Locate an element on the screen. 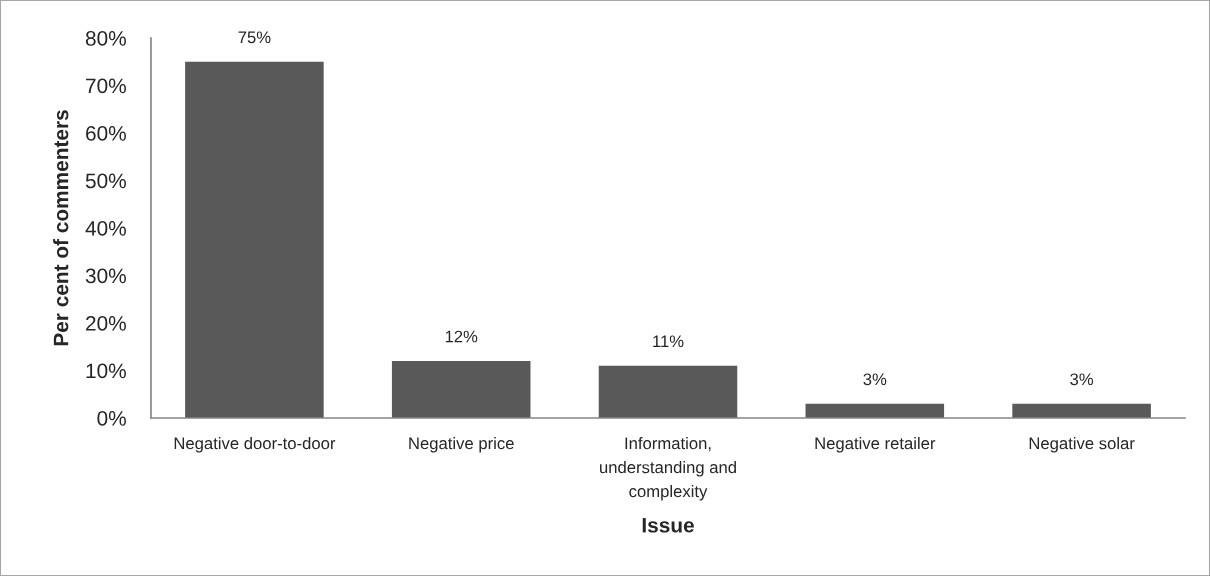 Image resolution: width=1210 pixels, height=576 pixels. y-tick-label: 0% is located at coordinates (111, 418).